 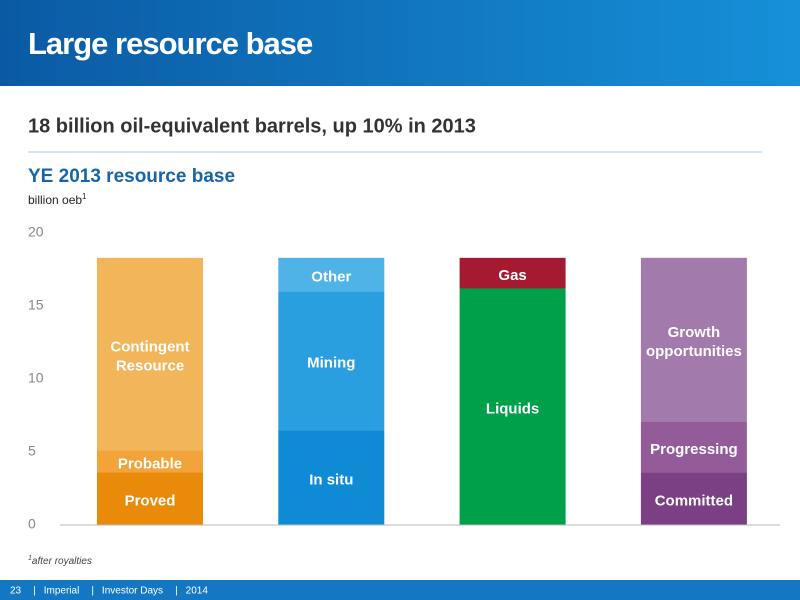 What do you see at coordinates (170, 43) in the screenshot?
I see `slide-title: Large resource base` at bounding box center [170, 43].